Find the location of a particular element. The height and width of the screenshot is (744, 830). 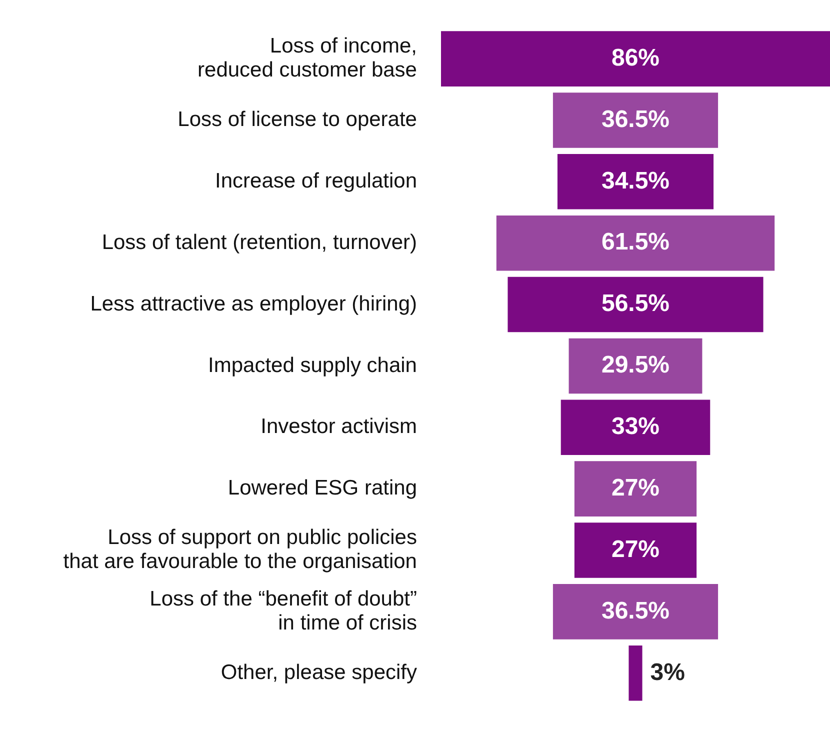

category-label: Other, please specify is located at coordinates (319, 672).